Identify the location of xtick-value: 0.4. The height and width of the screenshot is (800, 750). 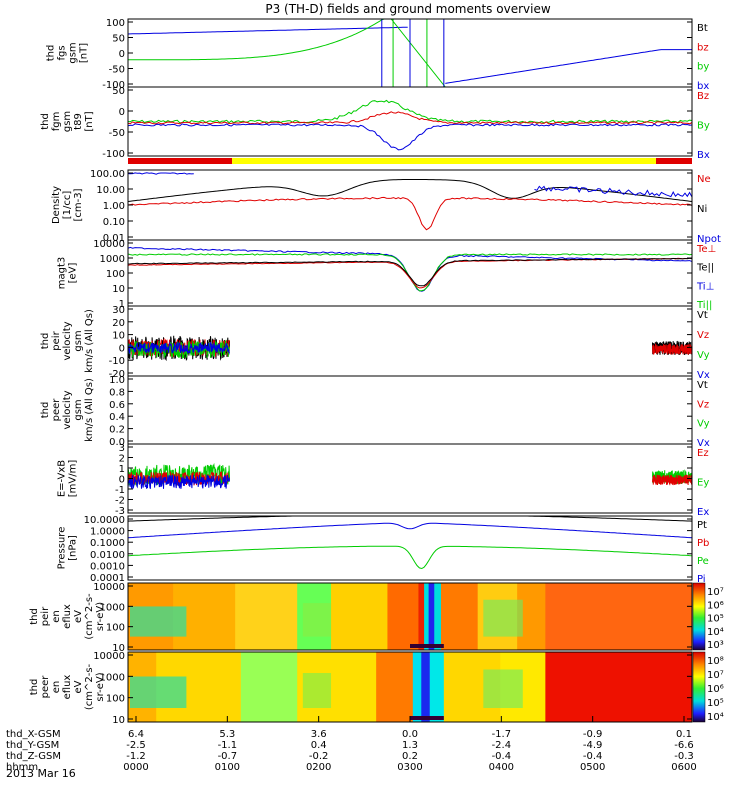
(319, 745).